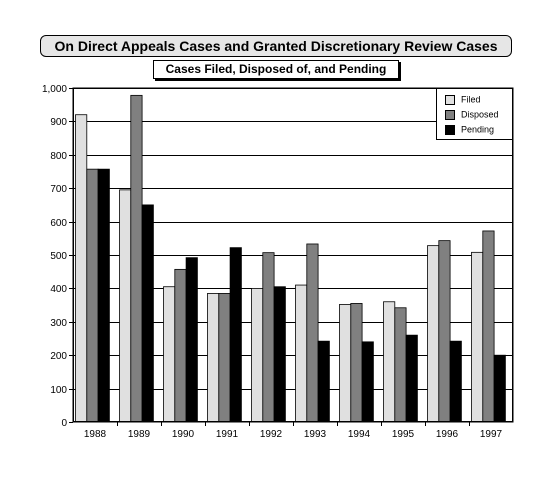  I want to click on chart-legend: Filed Disposed Pending, so click(474, 114).